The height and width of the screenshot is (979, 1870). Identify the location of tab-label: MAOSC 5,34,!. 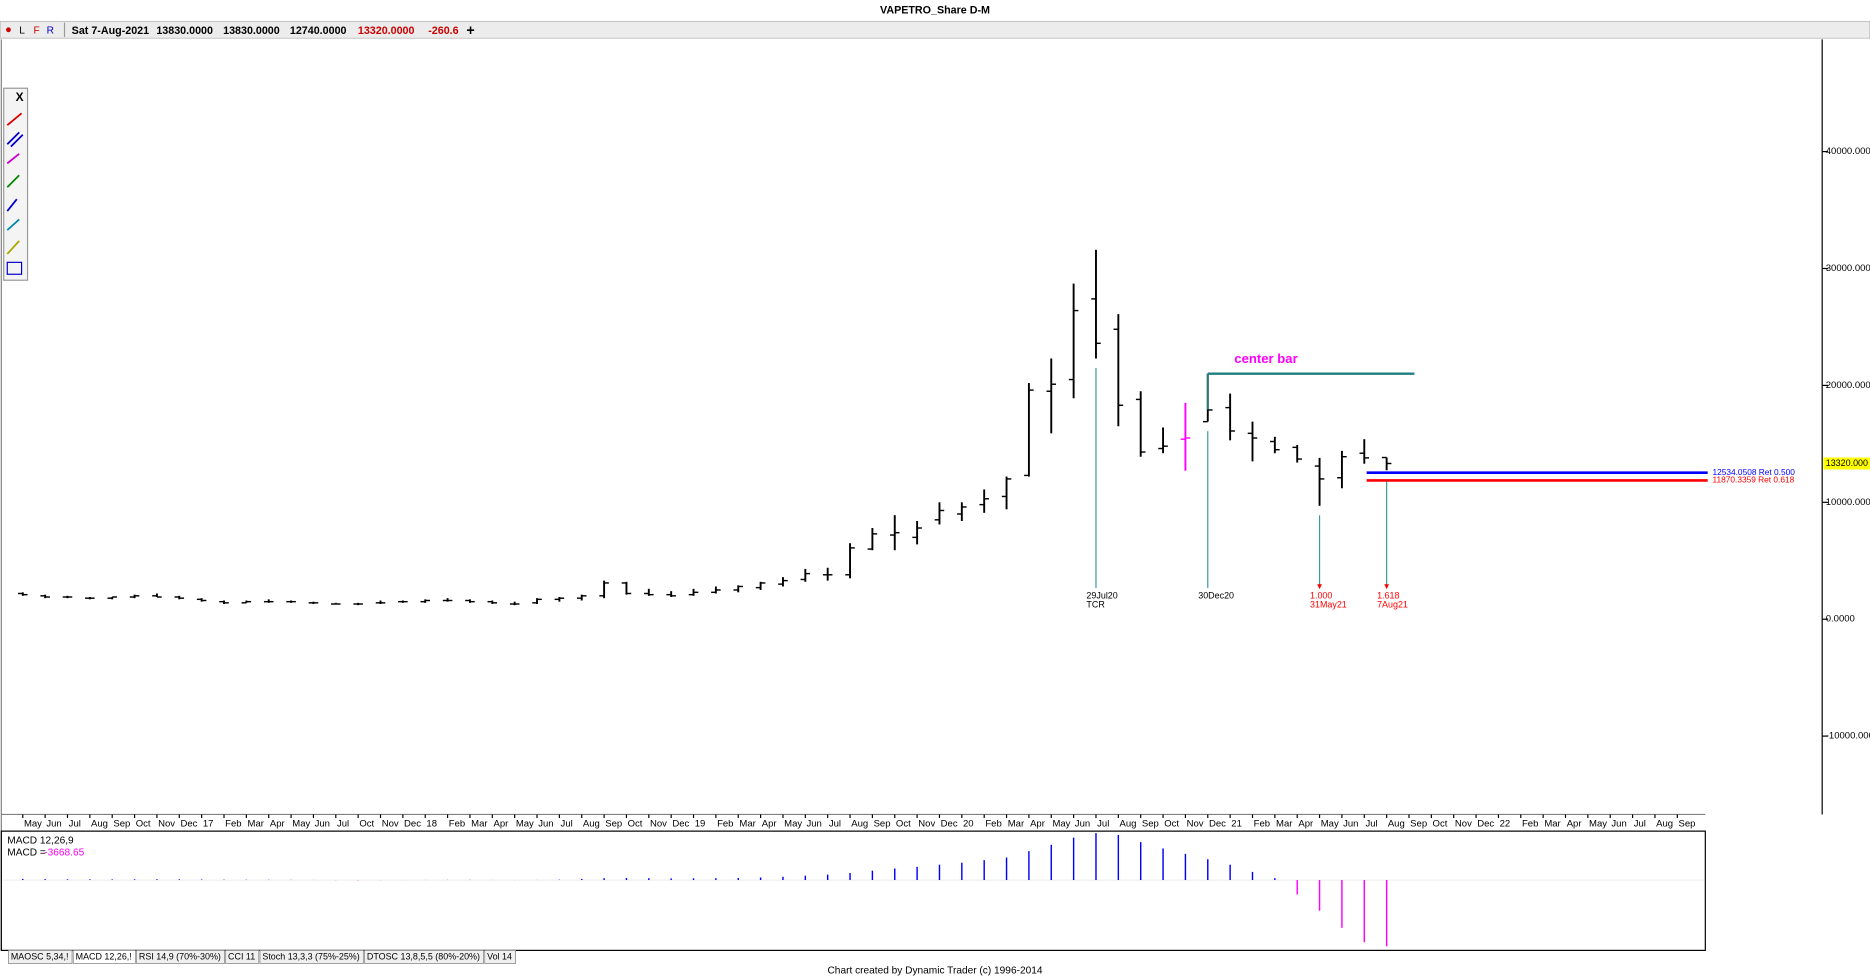
(40, 956).